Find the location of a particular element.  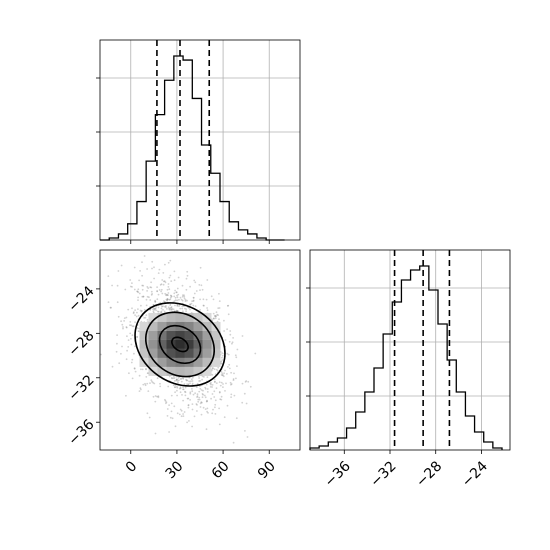

joint-xtick-label-1: 30 is located at coordinates (175, 470).